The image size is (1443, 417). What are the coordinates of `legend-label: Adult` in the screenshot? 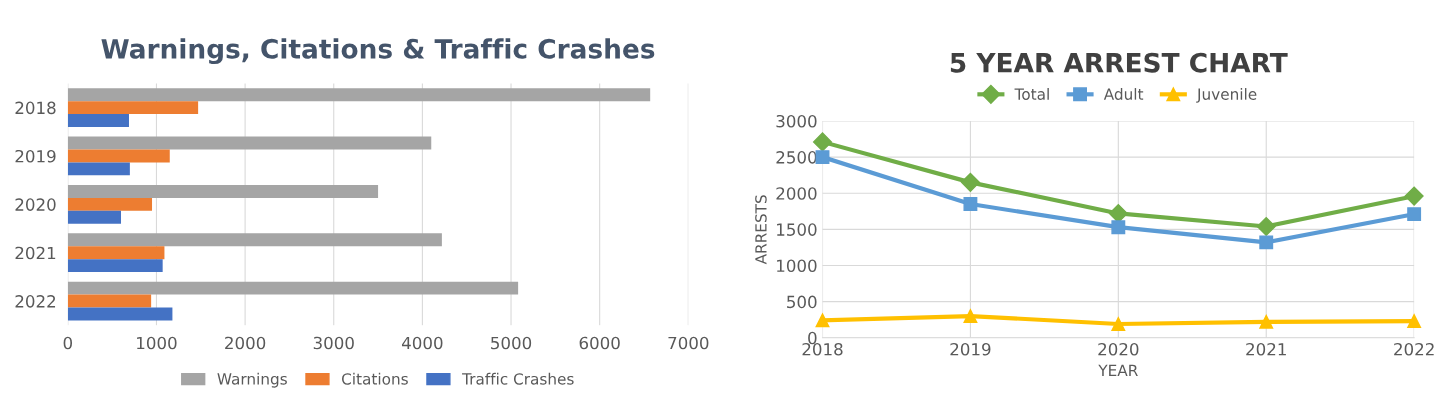 It's located at (1123, 94).